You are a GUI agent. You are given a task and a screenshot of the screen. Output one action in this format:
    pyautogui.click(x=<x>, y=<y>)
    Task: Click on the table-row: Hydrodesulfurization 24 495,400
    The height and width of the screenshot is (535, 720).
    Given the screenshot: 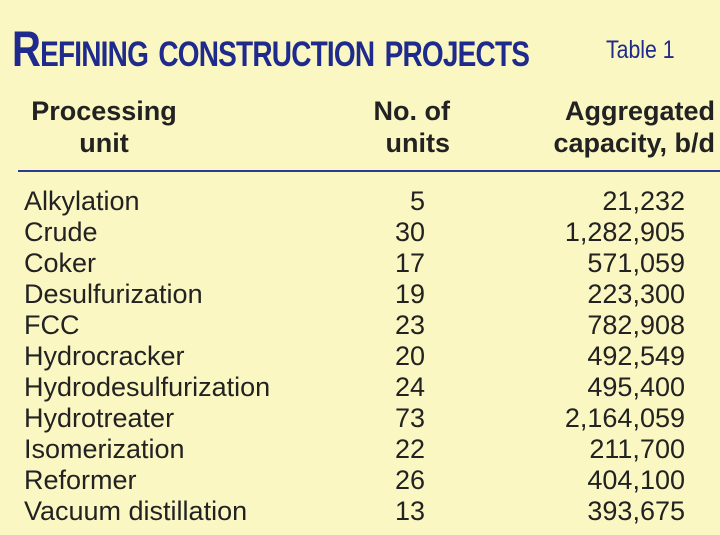 What is the action you would take?
    pyautogui.click(x=360, y=387)
    